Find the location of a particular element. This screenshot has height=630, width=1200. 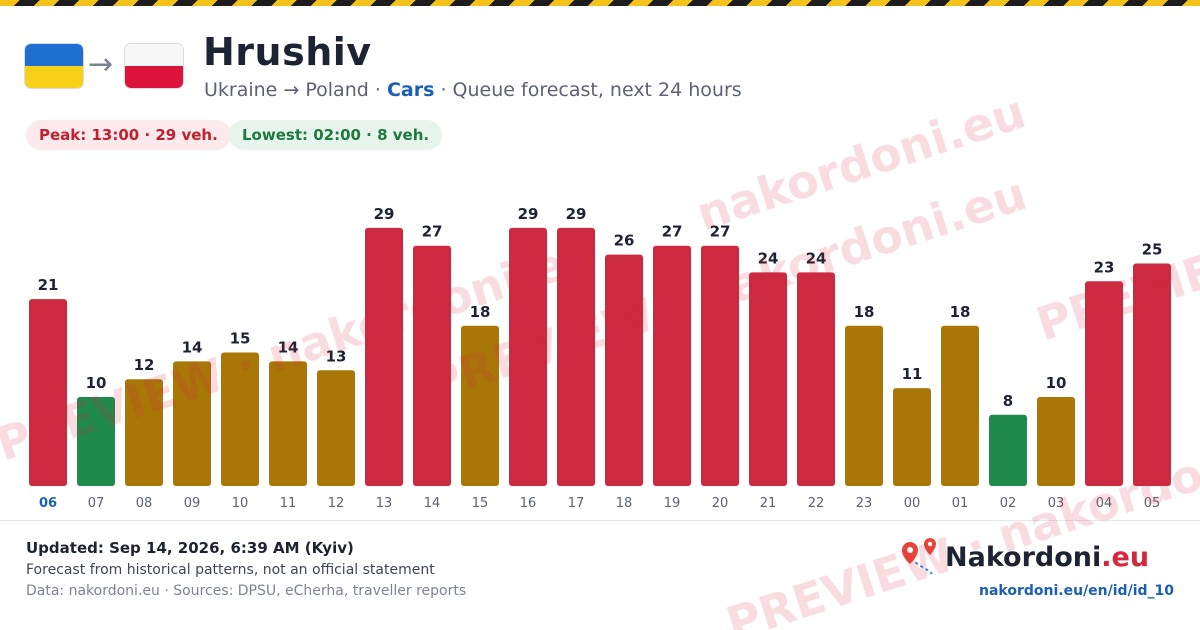

lowest-badge: Lowest: 02:00 · 8 veh. is located at coordinates (336, 135).